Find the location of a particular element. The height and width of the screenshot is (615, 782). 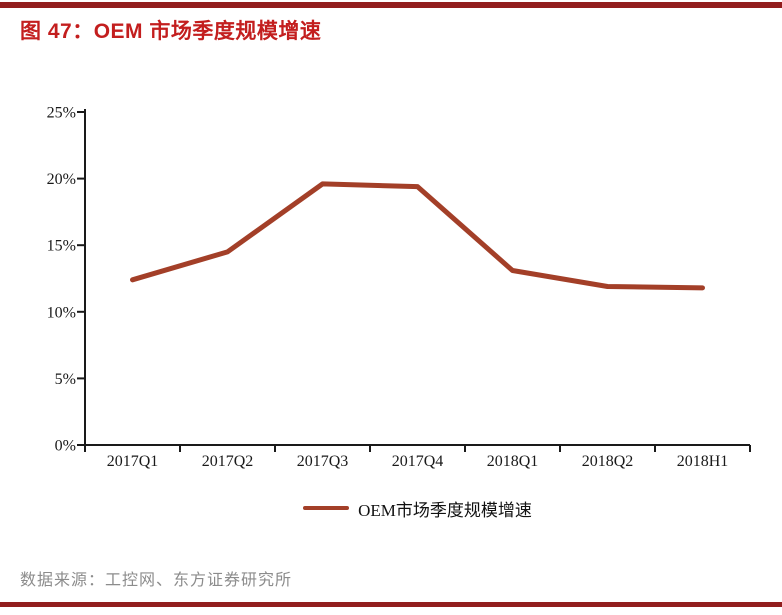

chart-legend: OEM市场季度规模增速 is located at coordinates (417, 508).